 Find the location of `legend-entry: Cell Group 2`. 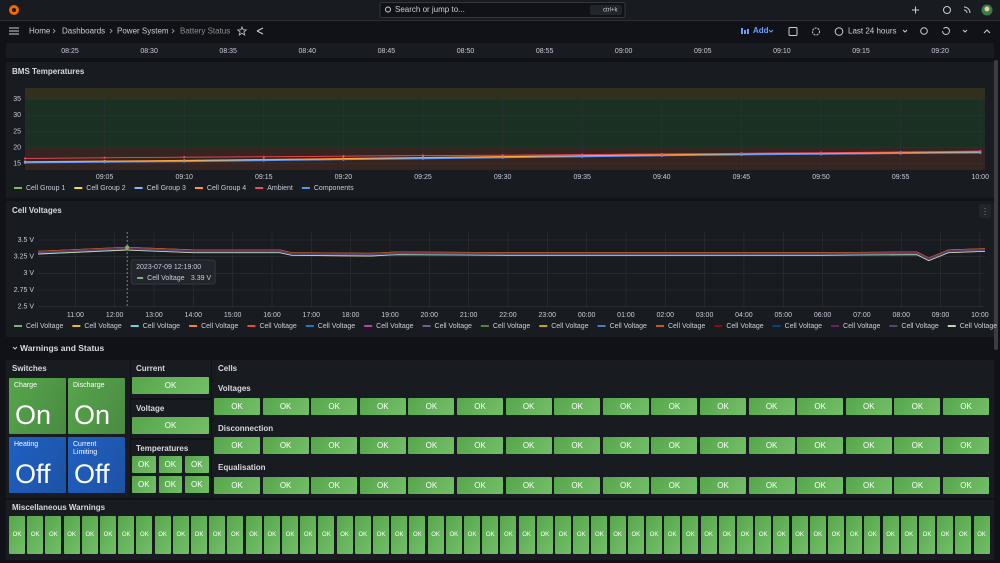

legend-entry: Cell Group 2 is located at coordinates (105, 188).